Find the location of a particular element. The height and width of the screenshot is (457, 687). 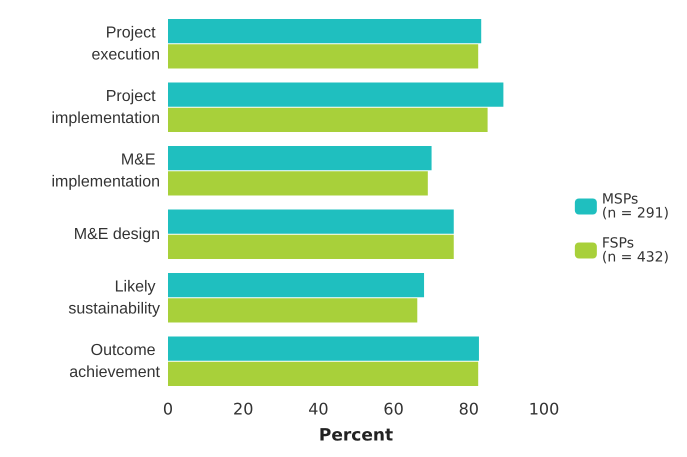

x-axis-title: Percent is located at coordinates (356, 436).